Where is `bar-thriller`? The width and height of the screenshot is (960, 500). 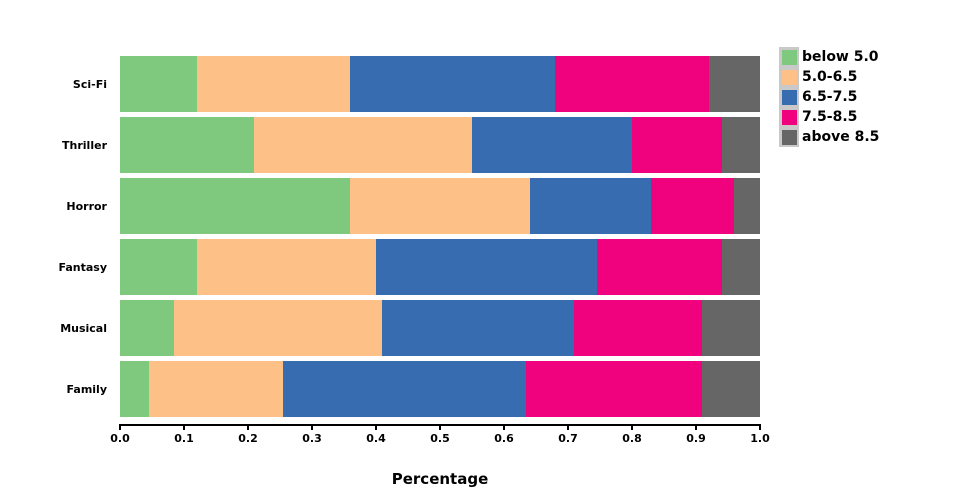
bar-thriller is located at coordinates (440, 145).